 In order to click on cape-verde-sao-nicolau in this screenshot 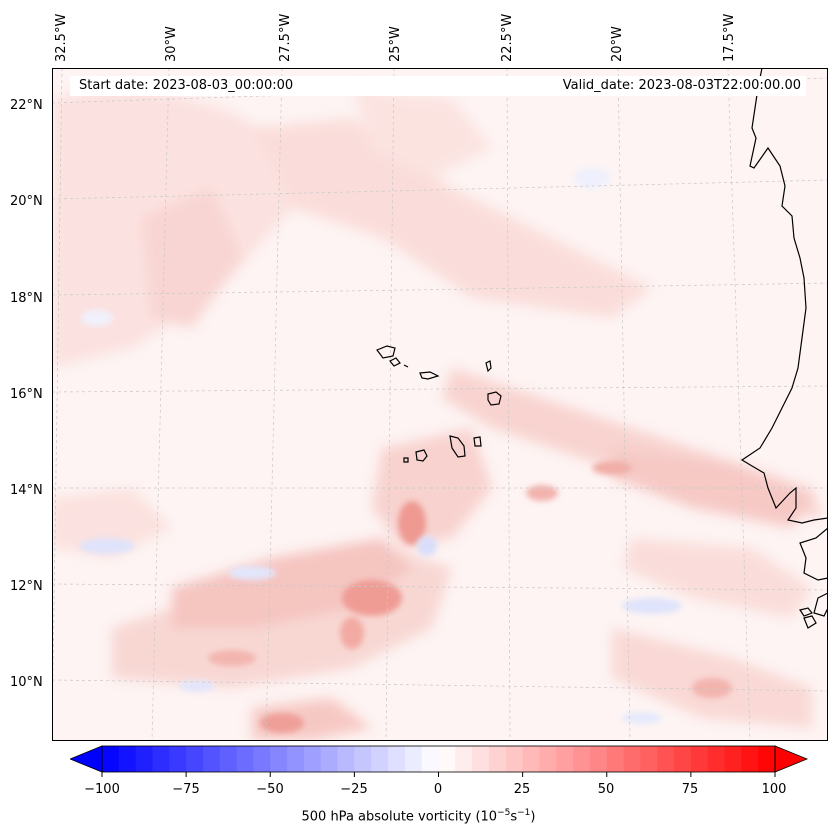, I will do `click(429, 375)`.